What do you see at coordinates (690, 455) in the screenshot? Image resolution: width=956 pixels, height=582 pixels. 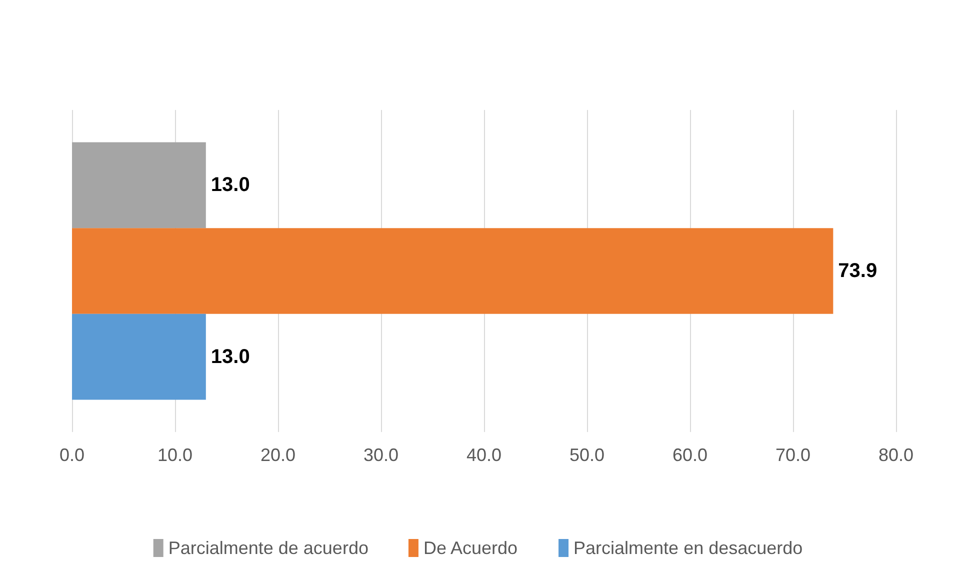 I see `x-tick-label: 60.0` at bounding box center [690, 455].